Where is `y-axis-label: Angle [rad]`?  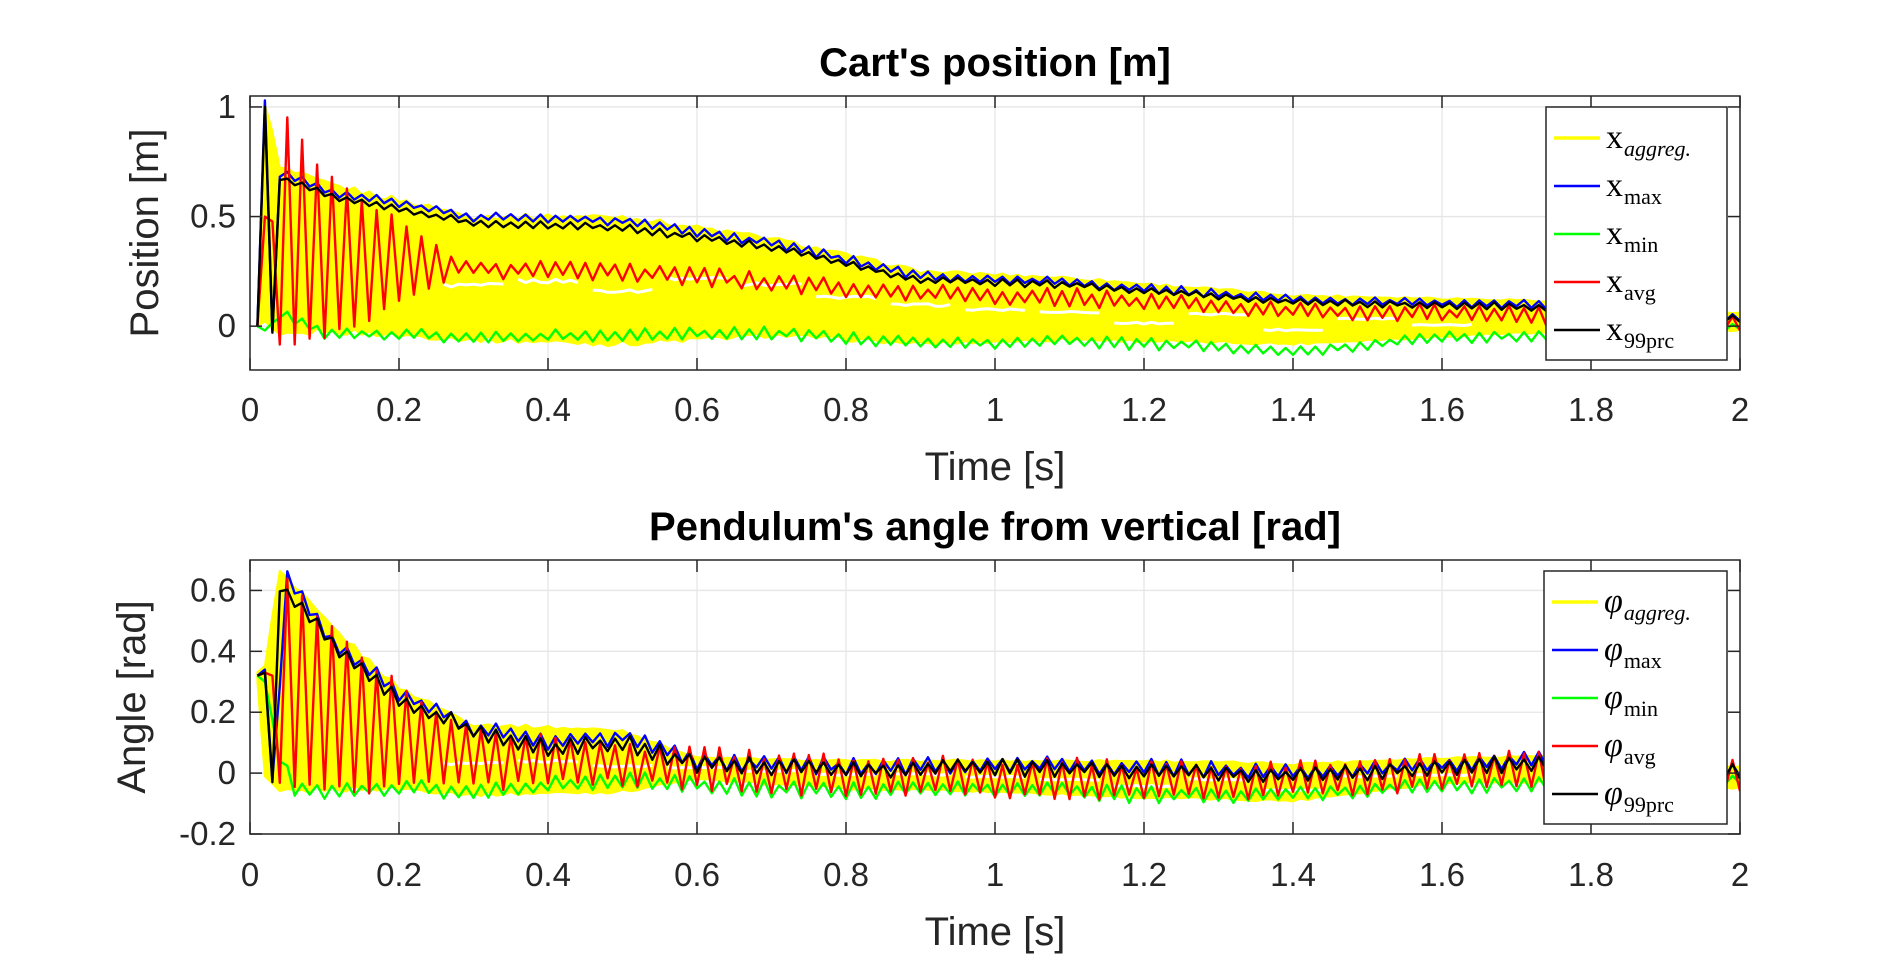
y-axis-label: Angle [rad] is located at coordinates (132, 696).